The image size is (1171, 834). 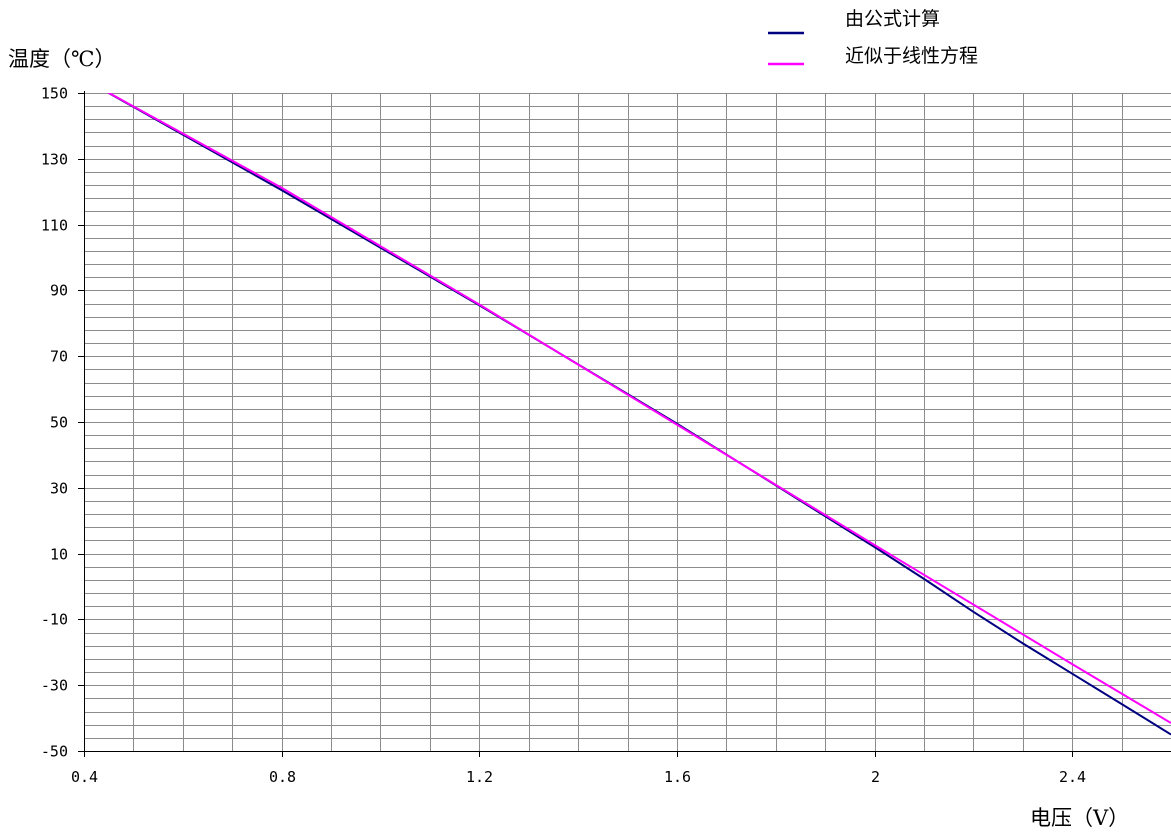 I want to click on y-tick-label: 150, so click(x=54, y=94).